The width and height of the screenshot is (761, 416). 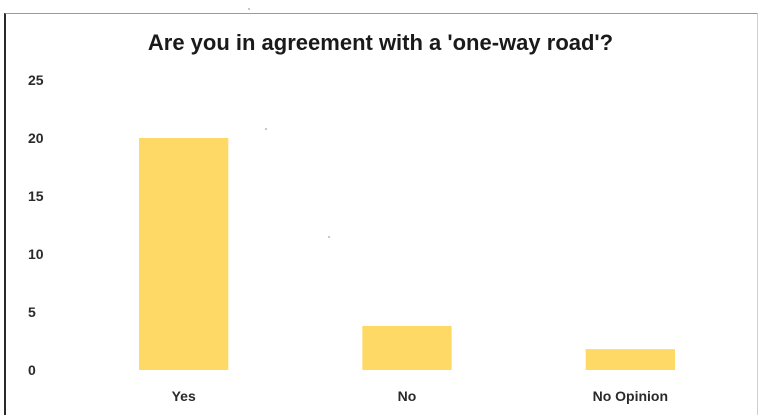 I want to click on bar-no, so click(x=407, y=347).